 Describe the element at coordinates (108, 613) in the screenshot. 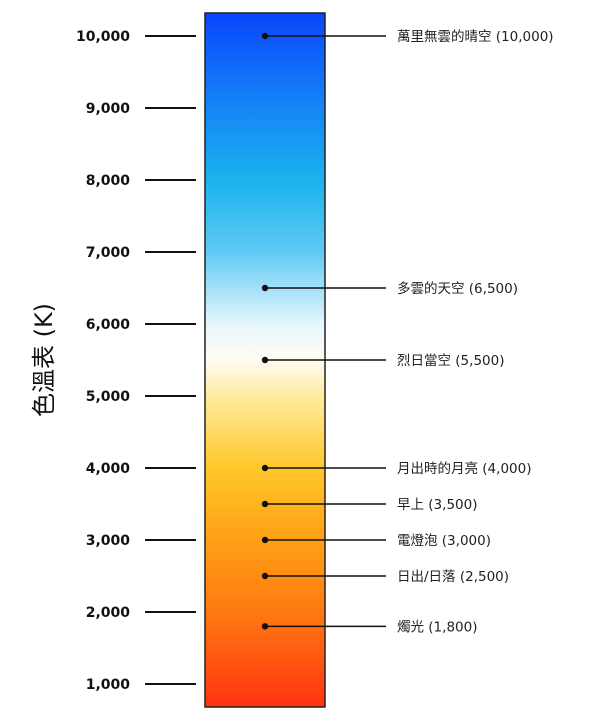

I see `y-tick-label: 2,000` at that location.